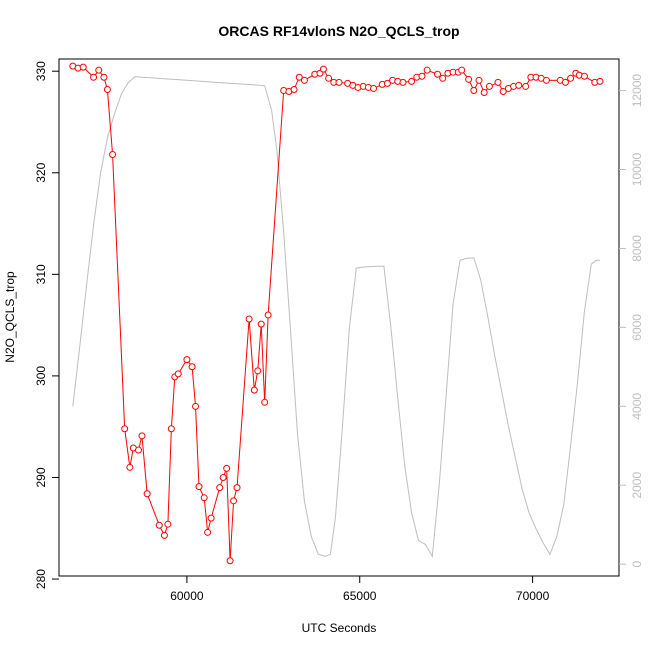  Describe the element at coordinates (637, 327) in the screenshot. I see `y2-tick-label: 6000` at that location.